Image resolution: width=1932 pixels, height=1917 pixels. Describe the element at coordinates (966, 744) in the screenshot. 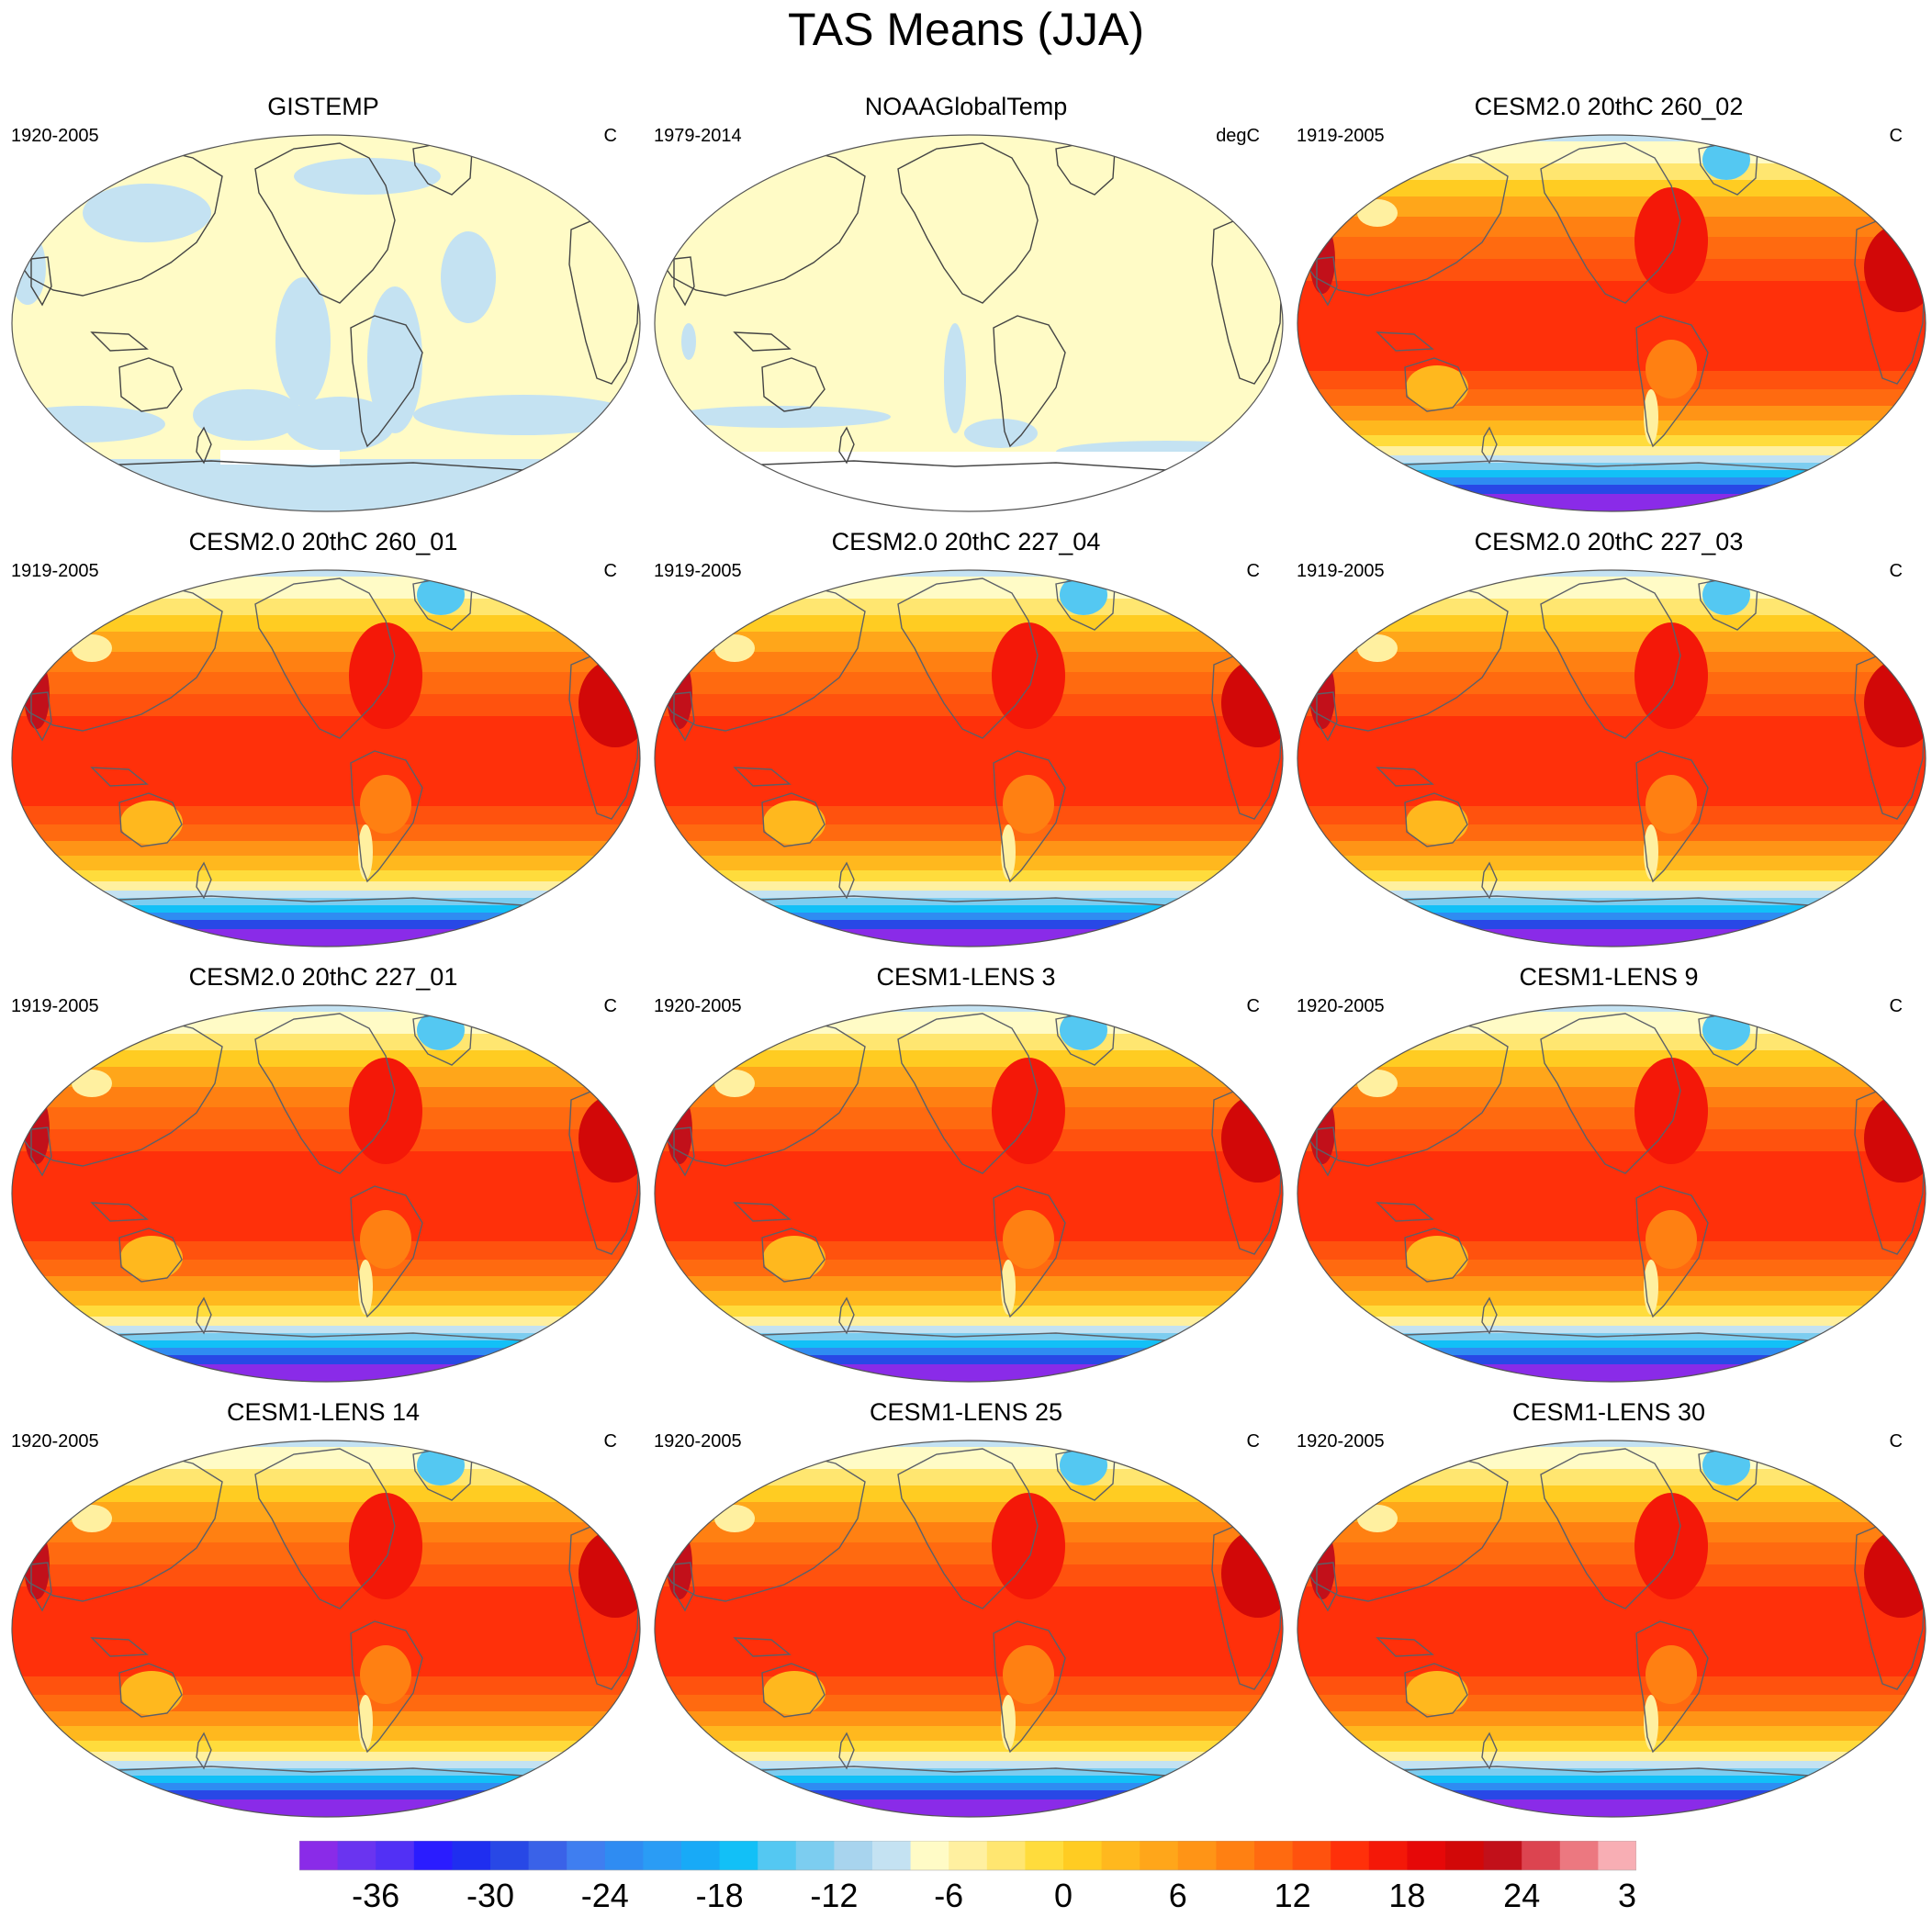

I see `map-panel: CESM2.0 20thC 227_04 1919-2005 C` at that location.